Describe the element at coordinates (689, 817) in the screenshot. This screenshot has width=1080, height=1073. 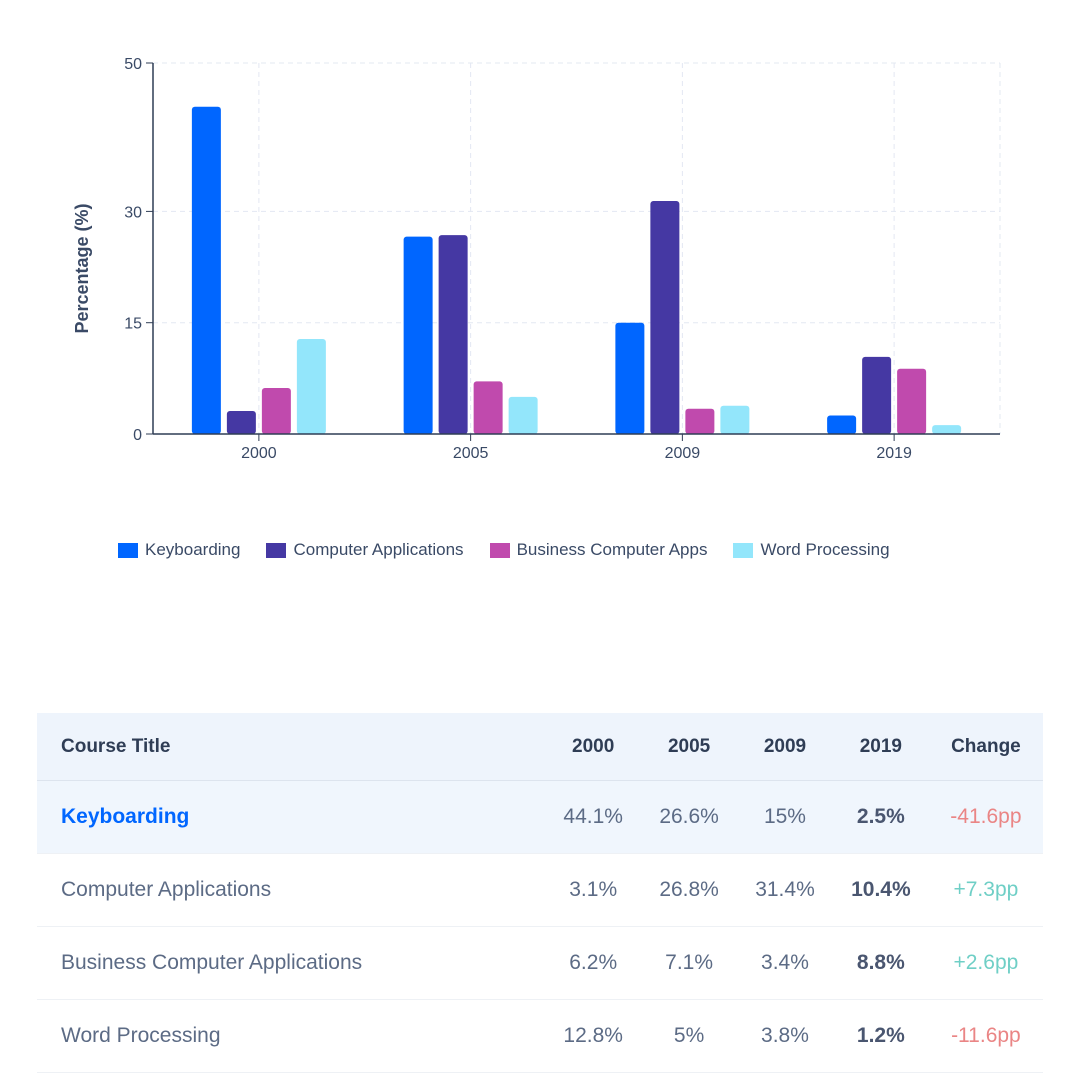
I see `value-cell: 26.6%` at that location.